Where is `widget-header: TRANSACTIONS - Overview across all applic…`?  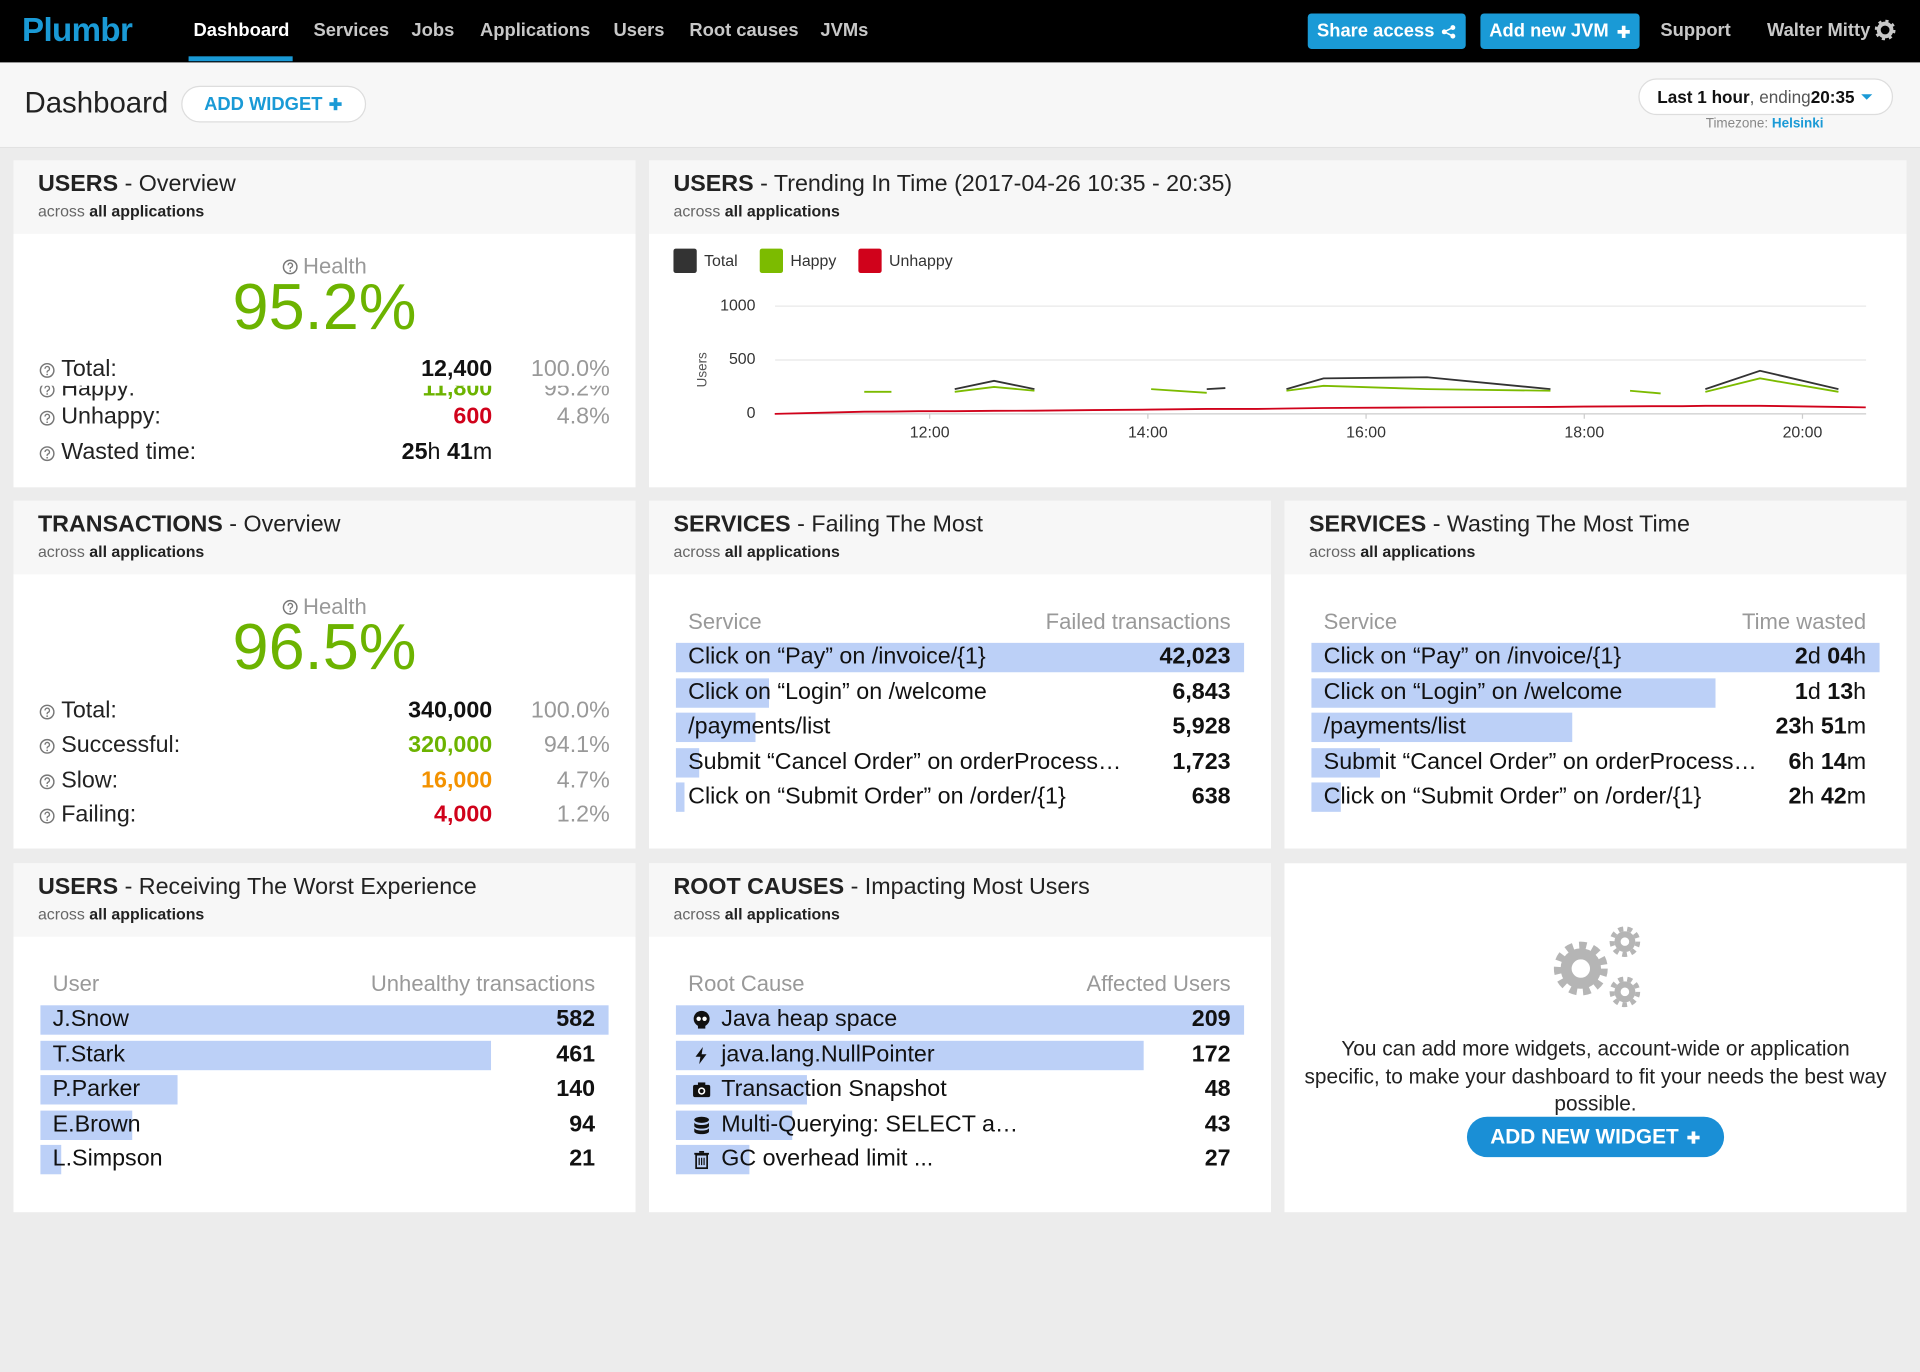 widget-header: TRANSACTIONS - Overview across all applic… is located at coordinates (324, 537).